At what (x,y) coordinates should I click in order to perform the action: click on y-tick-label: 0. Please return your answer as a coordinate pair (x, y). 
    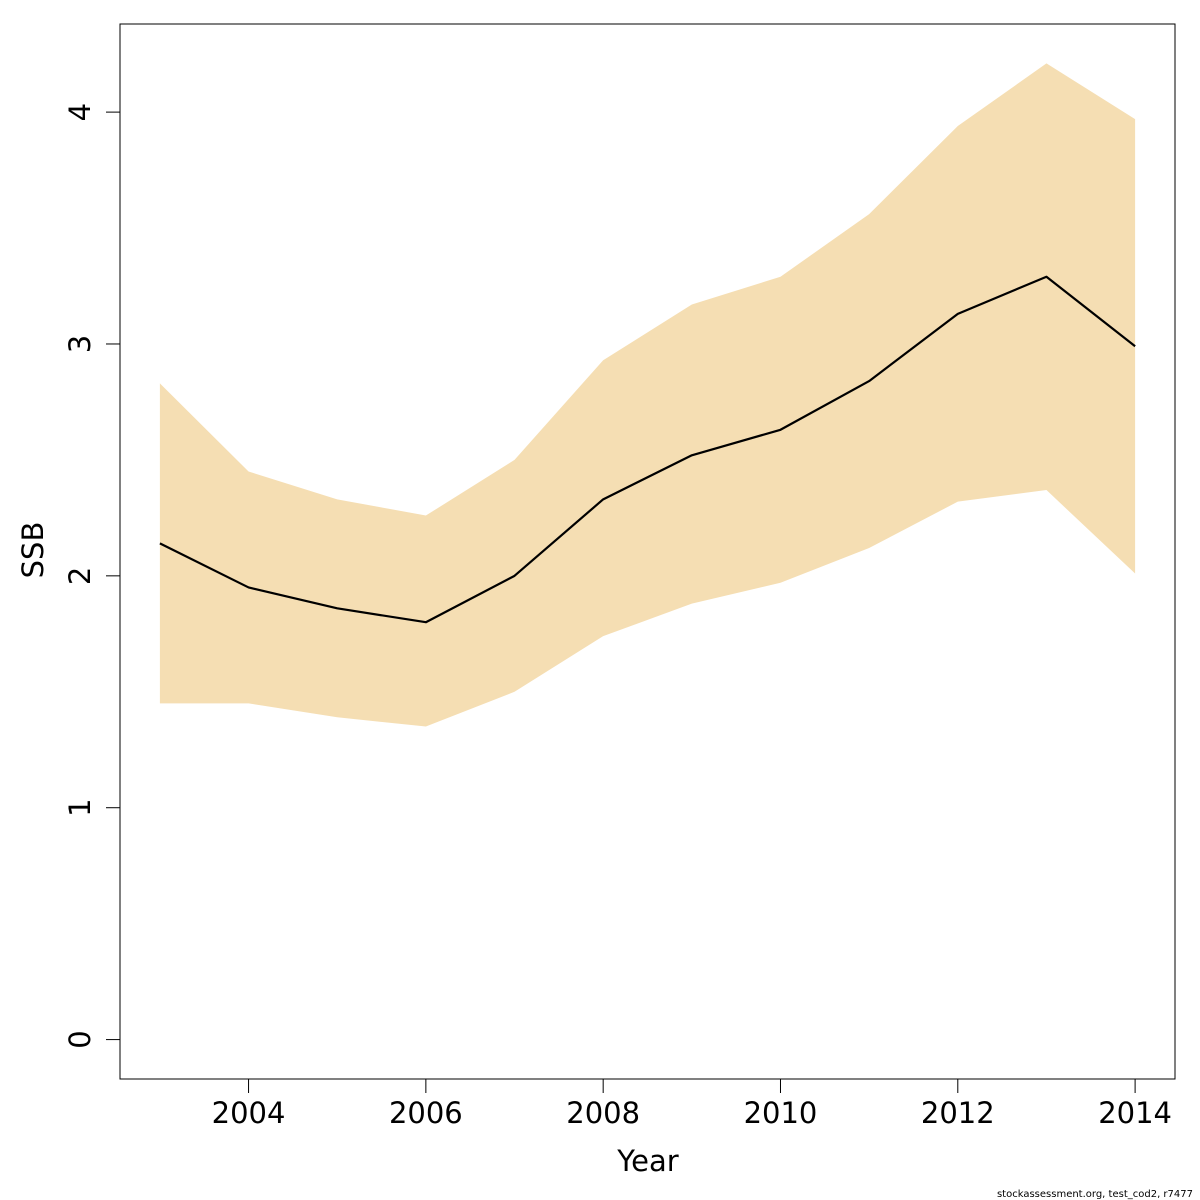
    Looking at the image, I should click on (80, 1039).